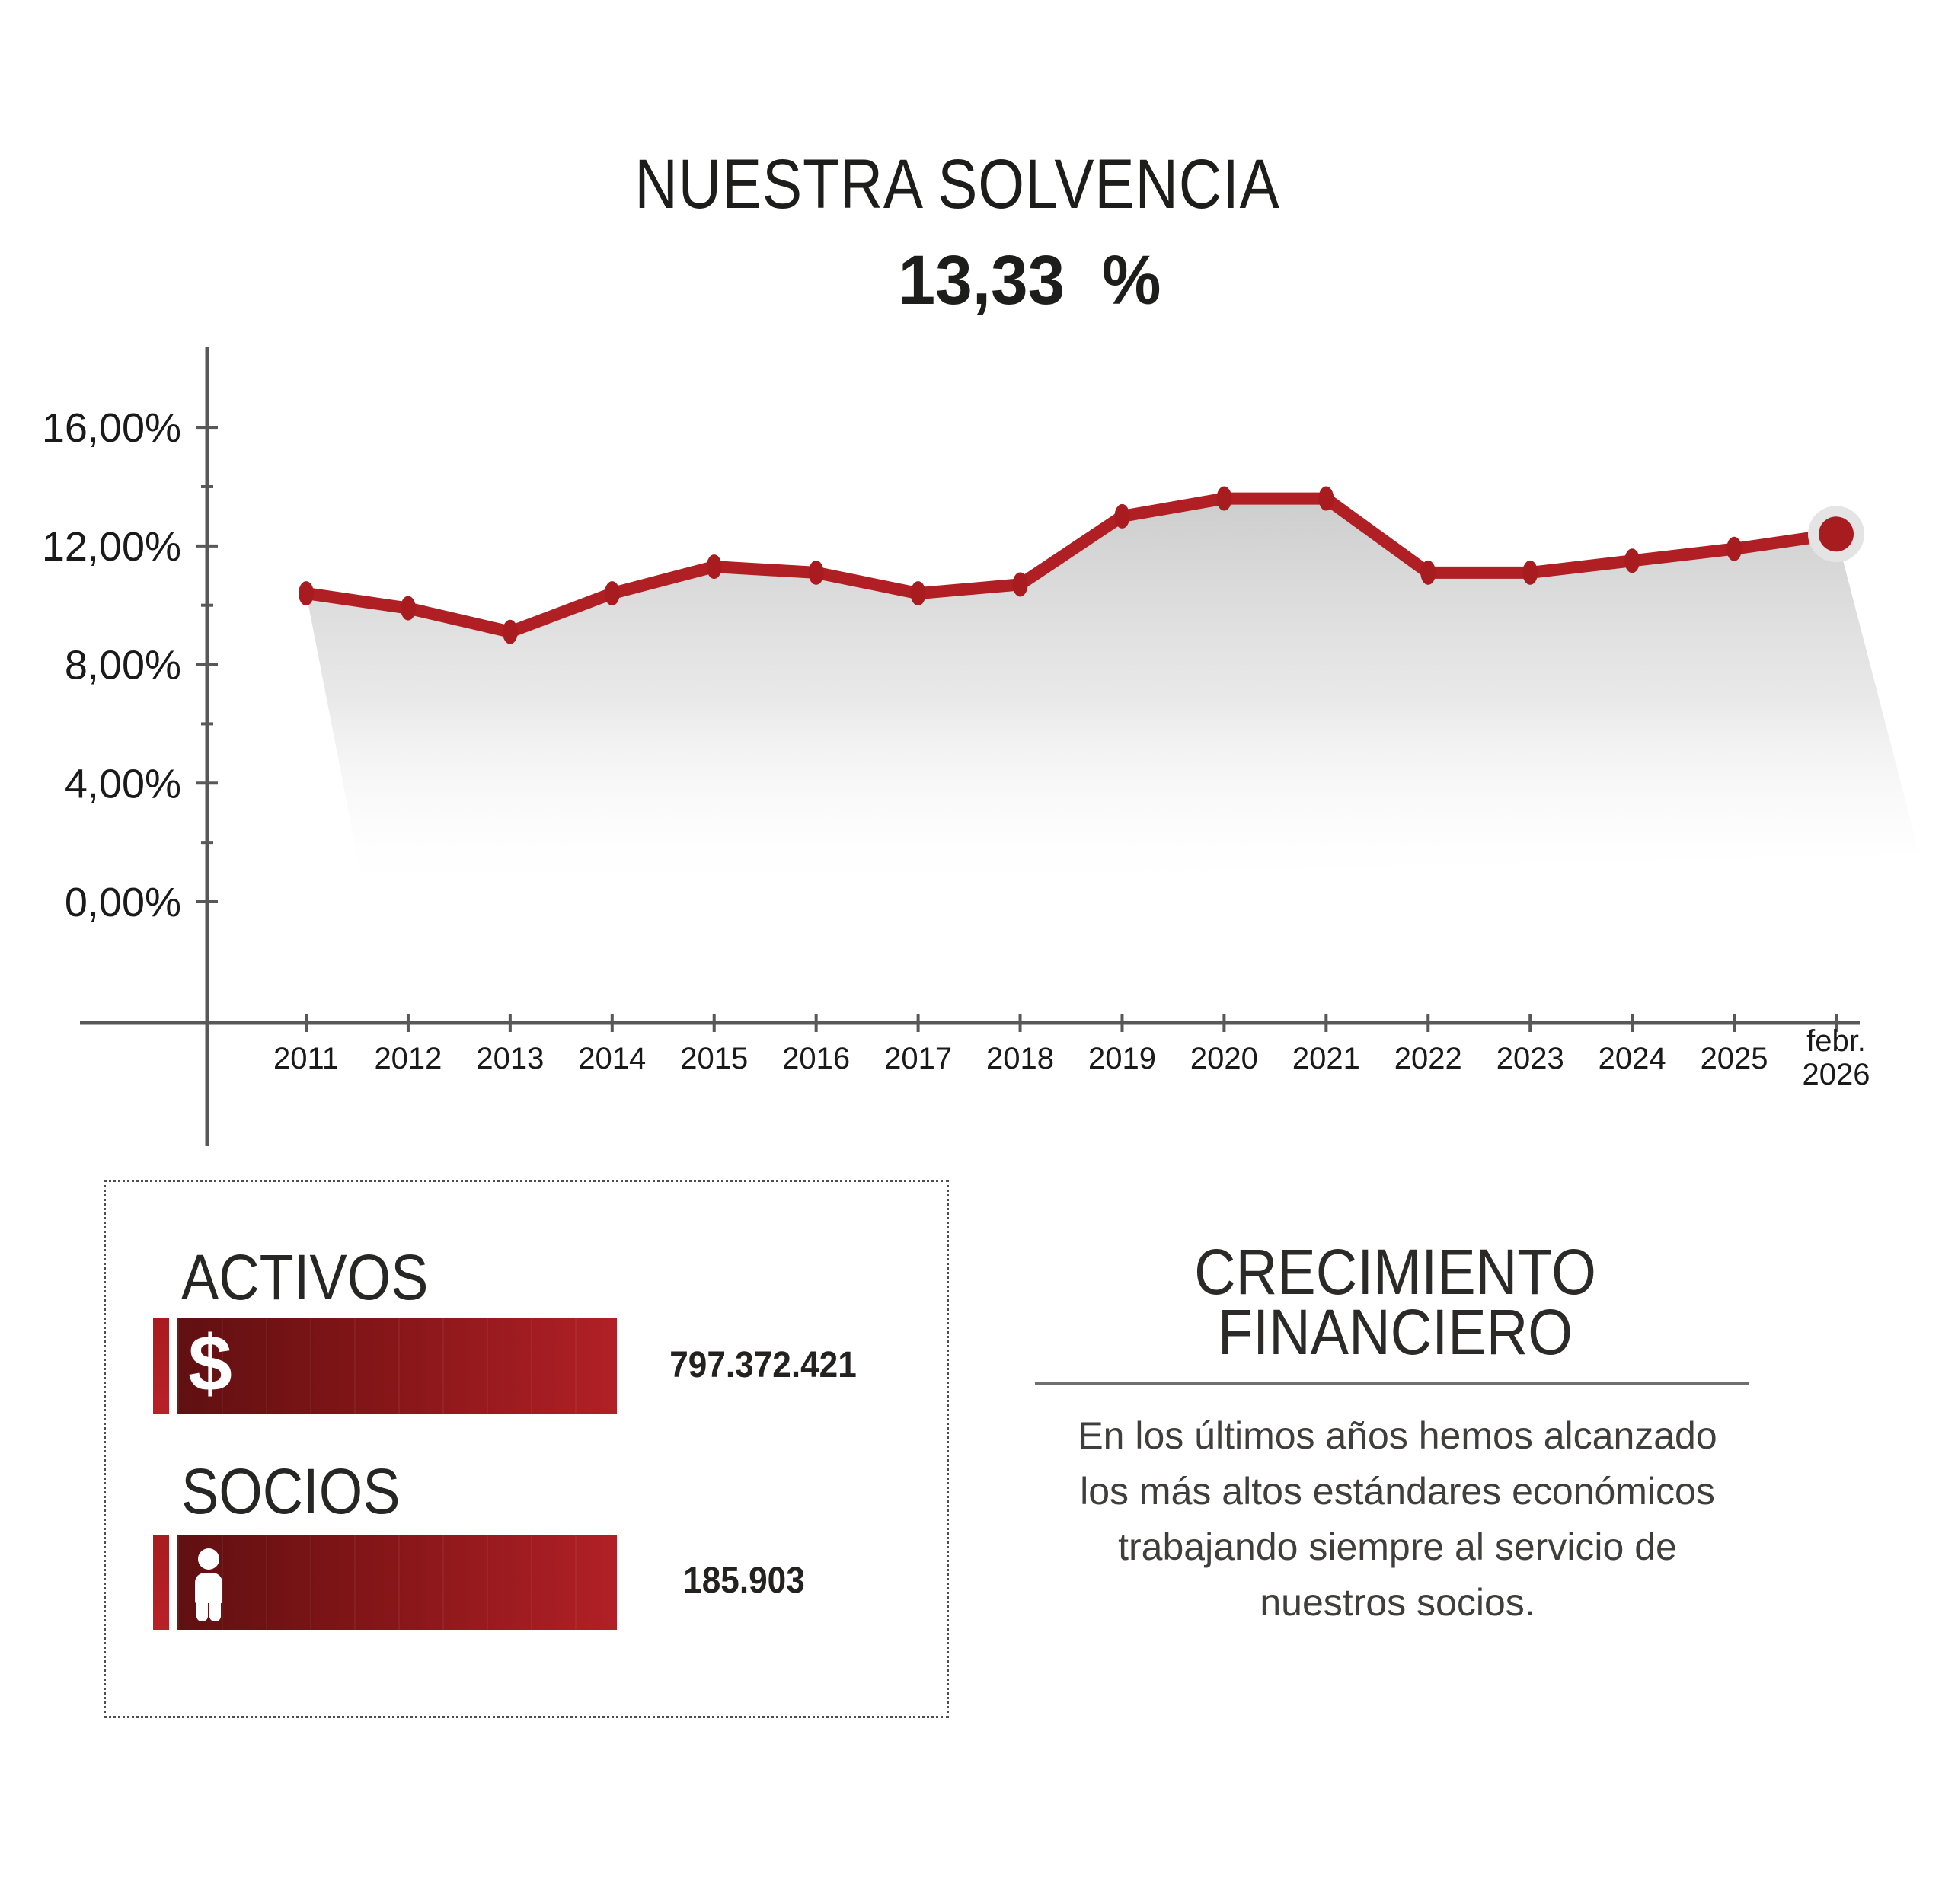 The image size is (1942, 1904). What do you see at coordinates (763, 1365) in the screenshot?
I see `activos-value: 797.372.421` at bounding box center [763, 1365].